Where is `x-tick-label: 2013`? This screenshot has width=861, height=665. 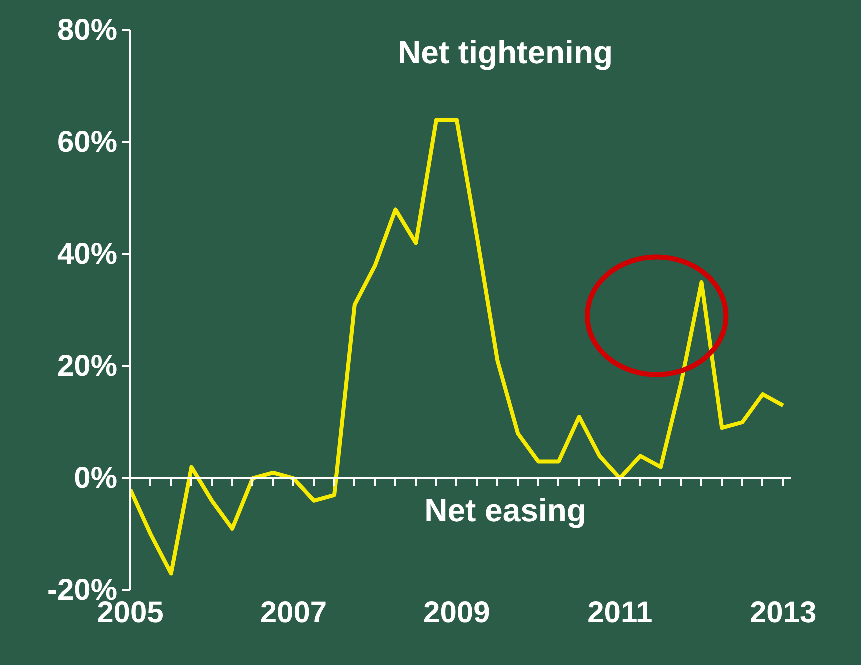
x-tick-label: 2013 is located at coordinates (783, 613).